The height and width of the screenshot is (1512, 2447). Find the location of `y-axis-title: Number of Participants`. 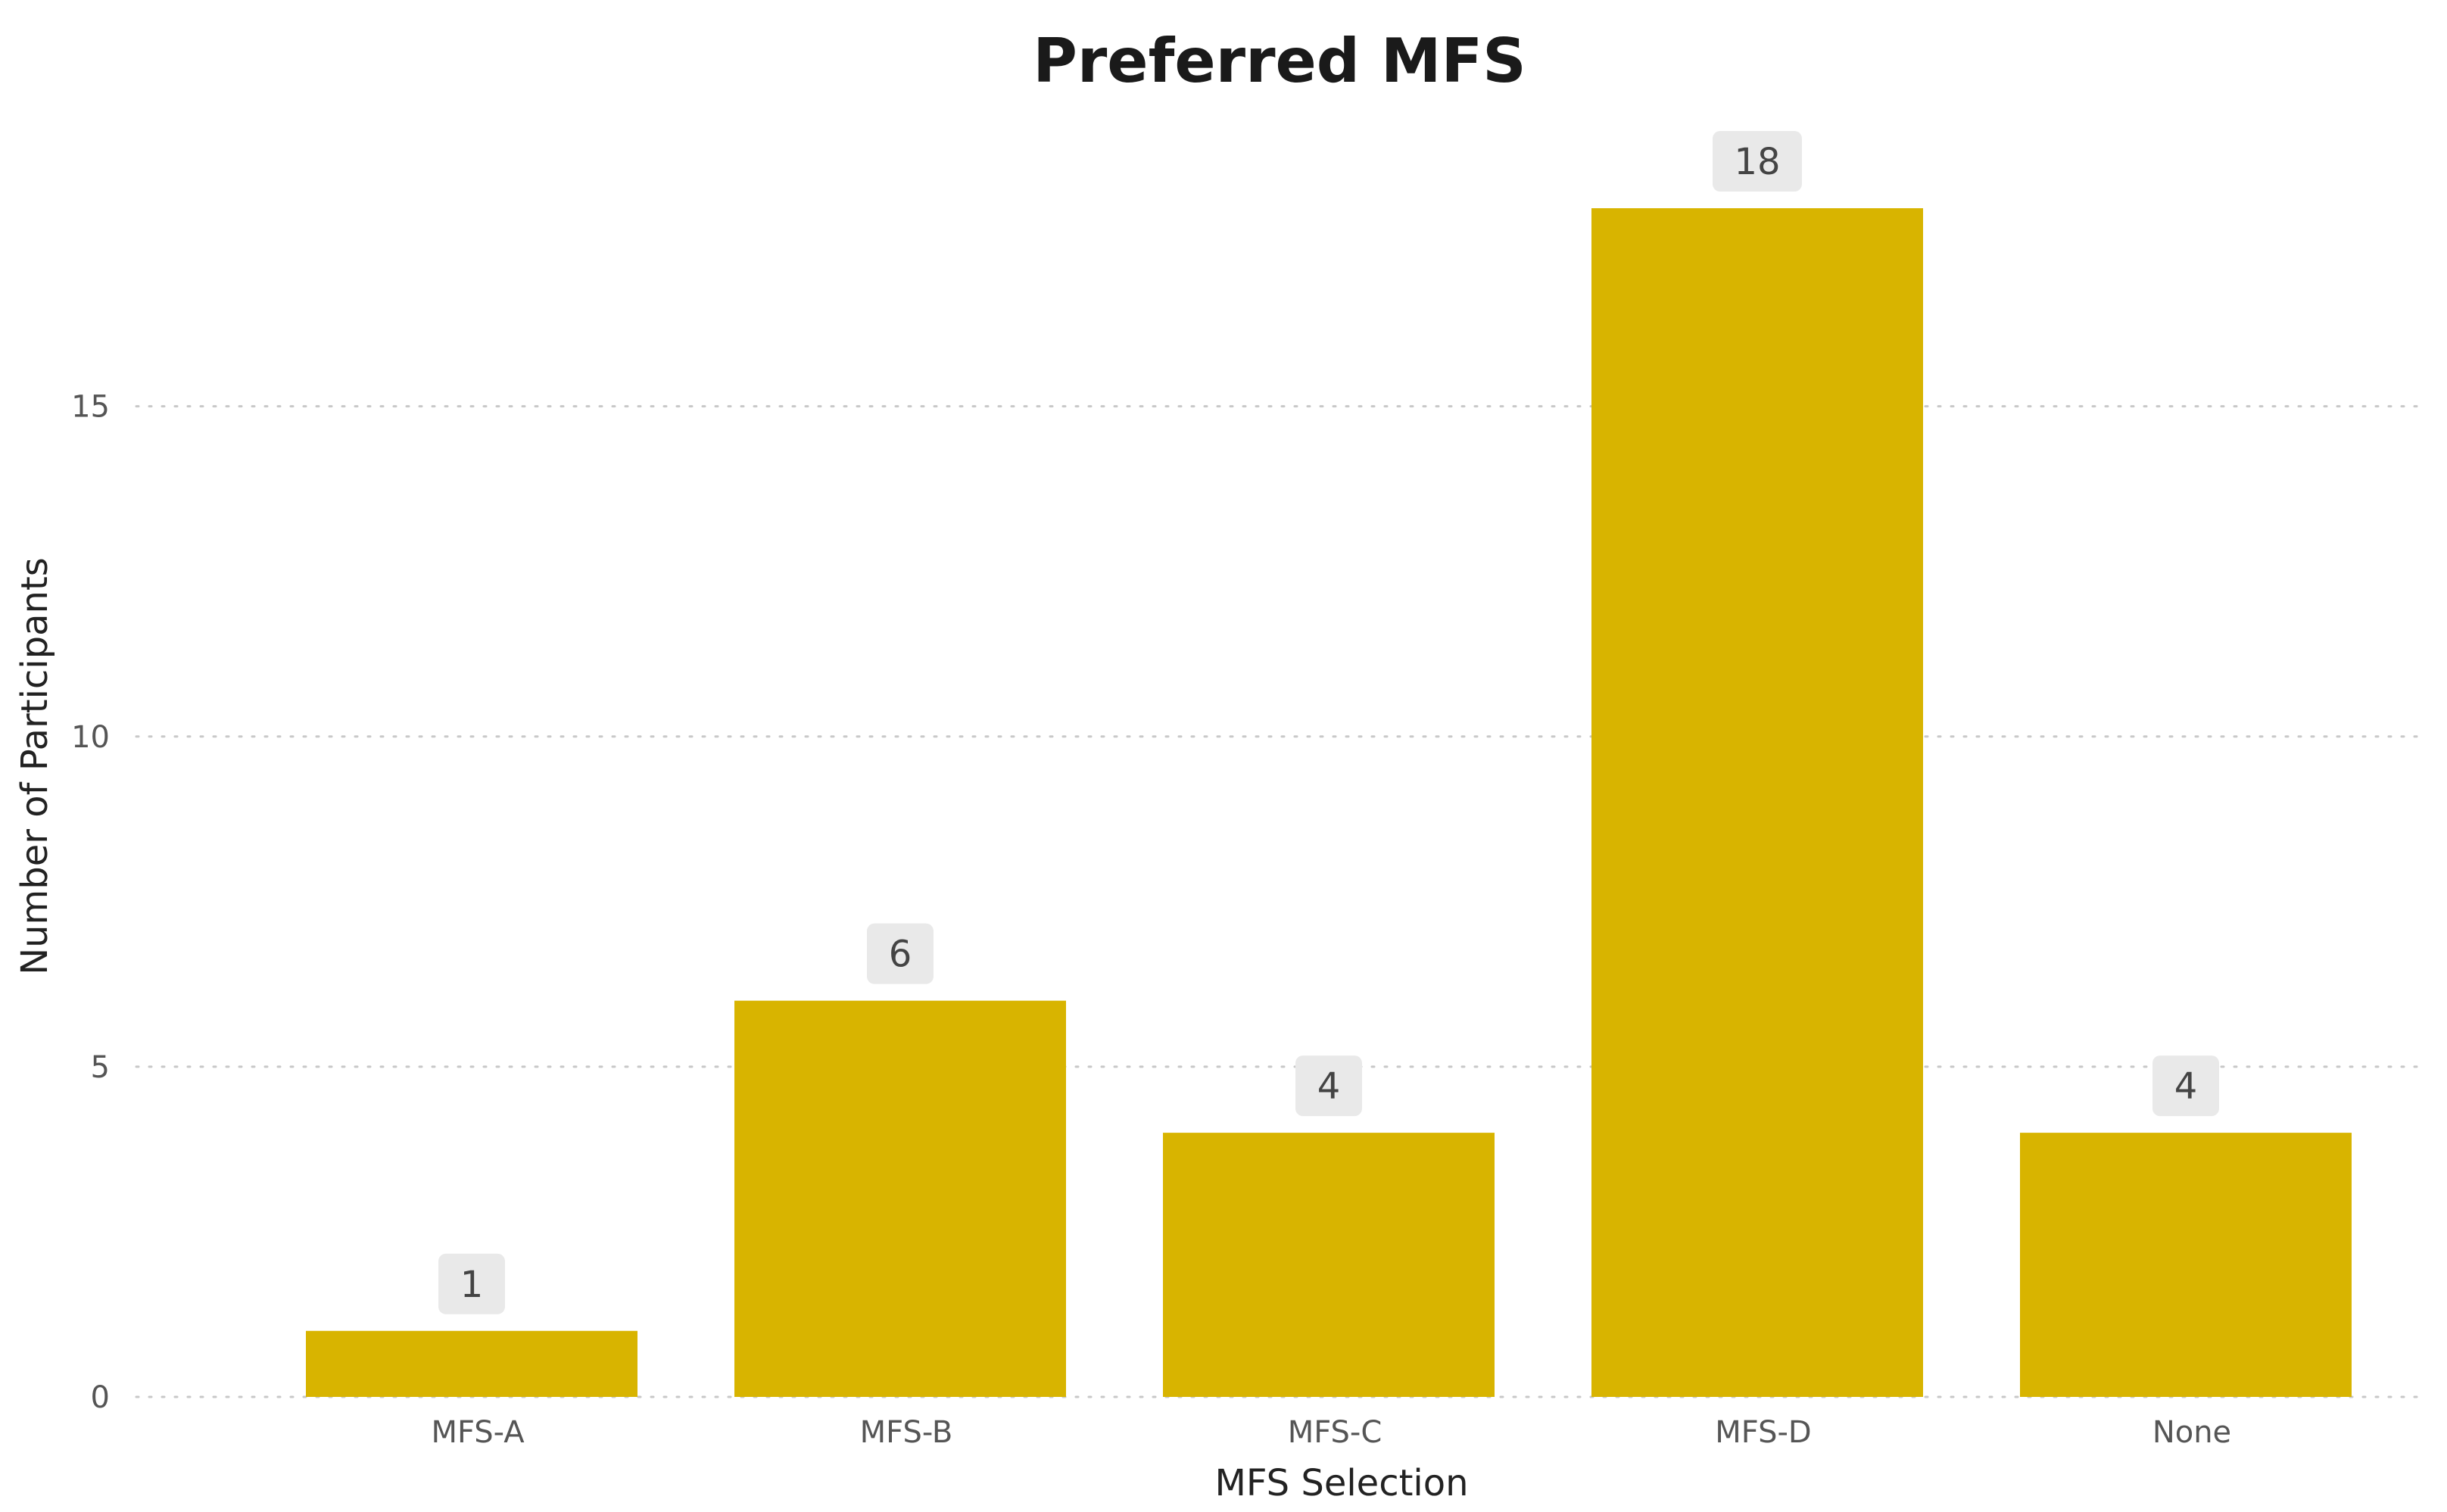

y-axis-title: Number of Participants is located at coordinates (35, 766).